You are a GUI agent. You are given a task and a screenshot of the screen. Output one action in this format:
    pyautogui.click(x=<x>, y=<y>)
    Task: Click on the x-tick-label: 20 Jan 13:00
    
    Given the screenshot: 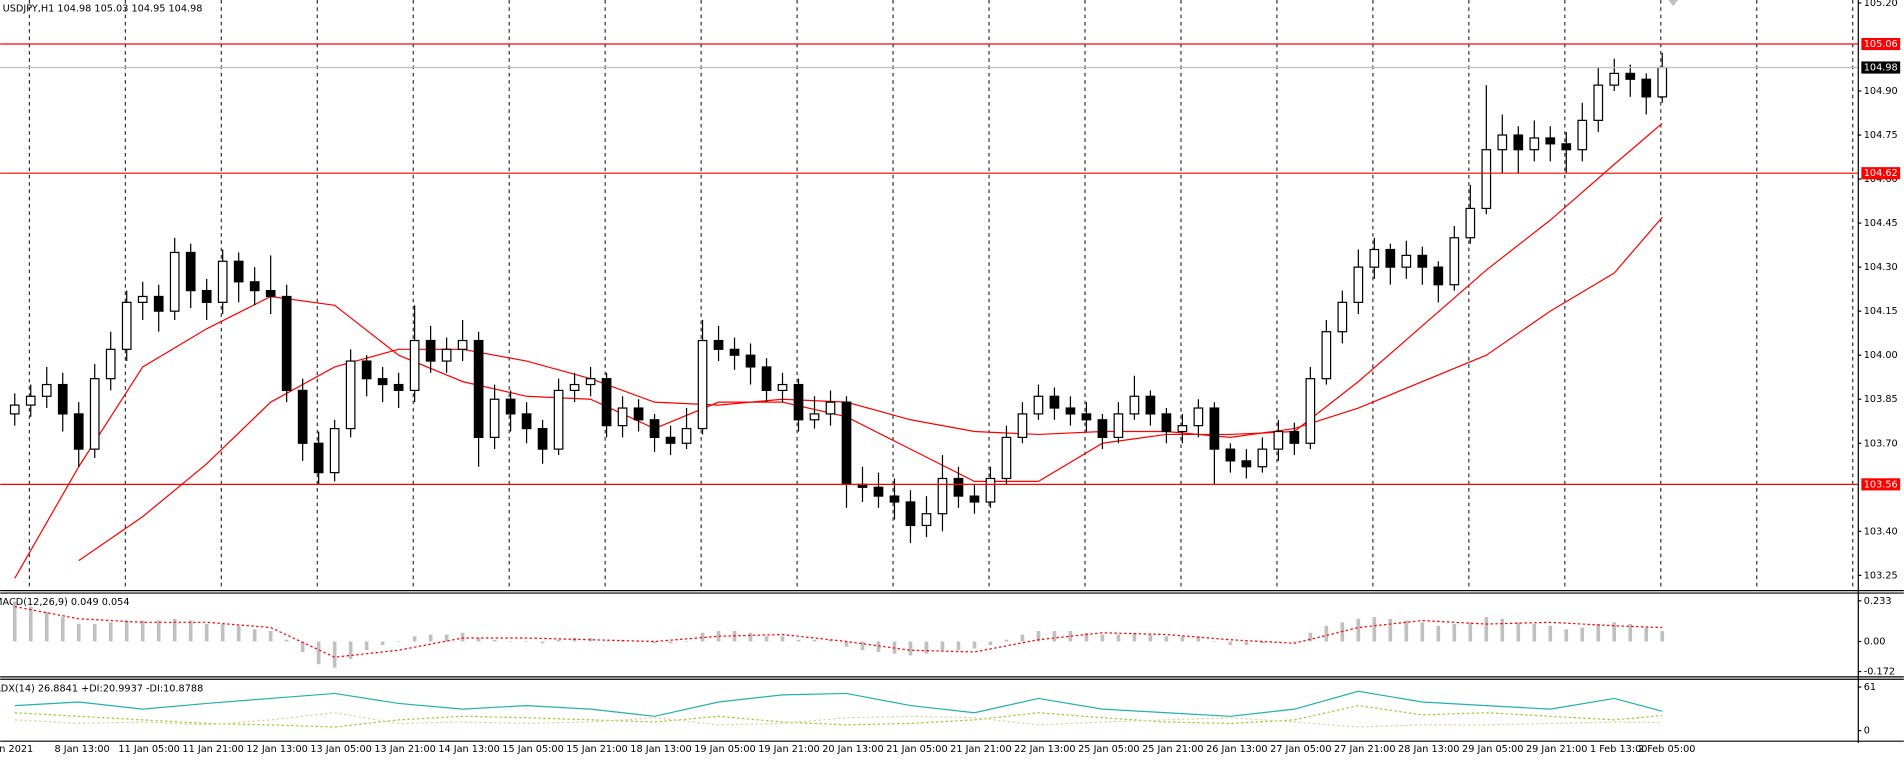 What is the action you would take?
    pyautogui.click(x=852, y=749)
    